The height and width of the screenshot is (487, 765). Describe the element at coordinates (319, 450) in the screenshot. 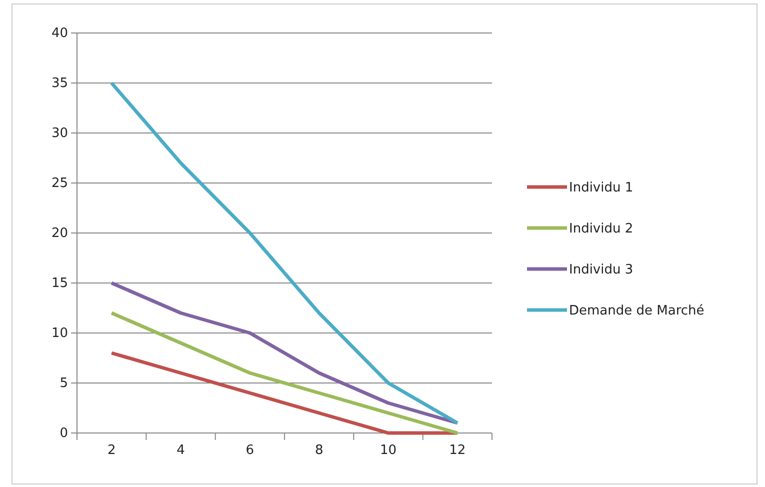

I see `x-tick-label: 8` at that location.